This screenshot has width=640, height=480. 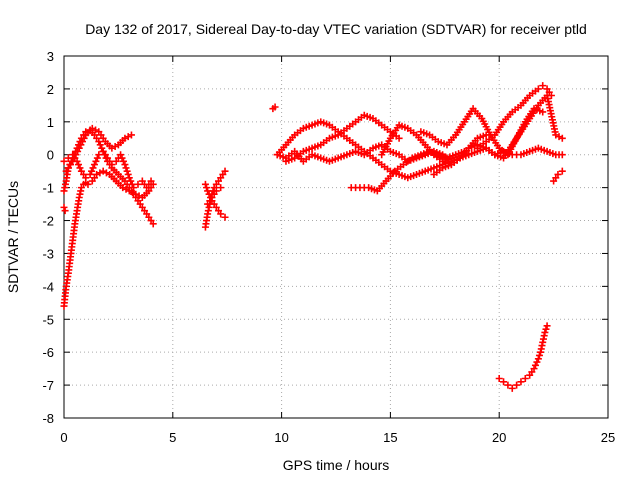 I want to click on y-axis-label: SDTVAR / TECUs, so click(x=13, y=237).